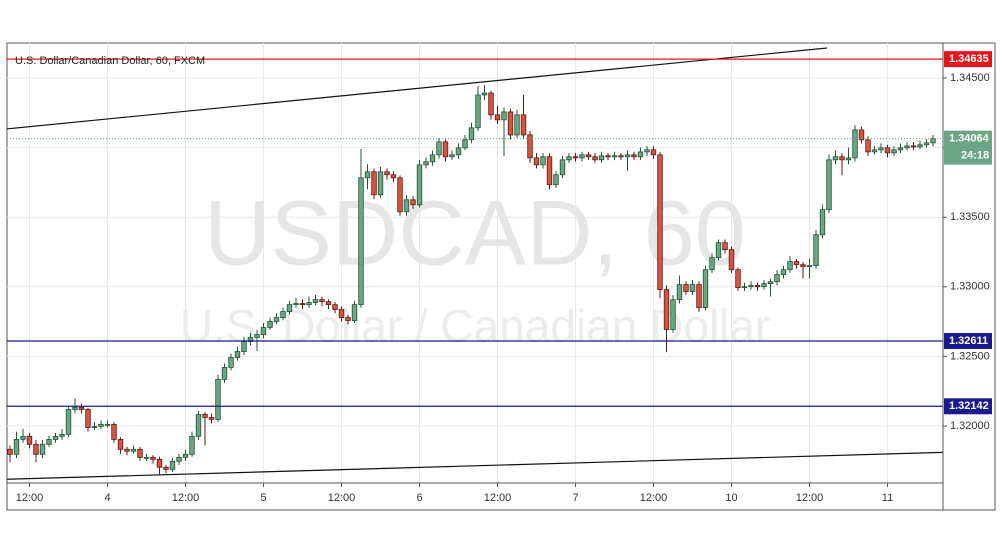  Describe the element at coordinates (970, 287) in the screenshot. I see `y-tick-label: 1.33000` at that location.